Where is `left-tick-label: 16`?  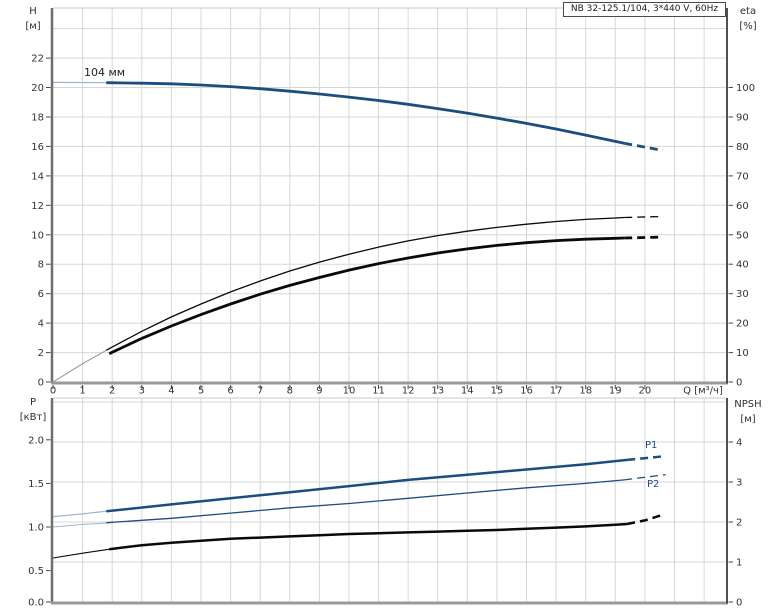 left-tick-label: 16 is located at coordinates (37, 147).